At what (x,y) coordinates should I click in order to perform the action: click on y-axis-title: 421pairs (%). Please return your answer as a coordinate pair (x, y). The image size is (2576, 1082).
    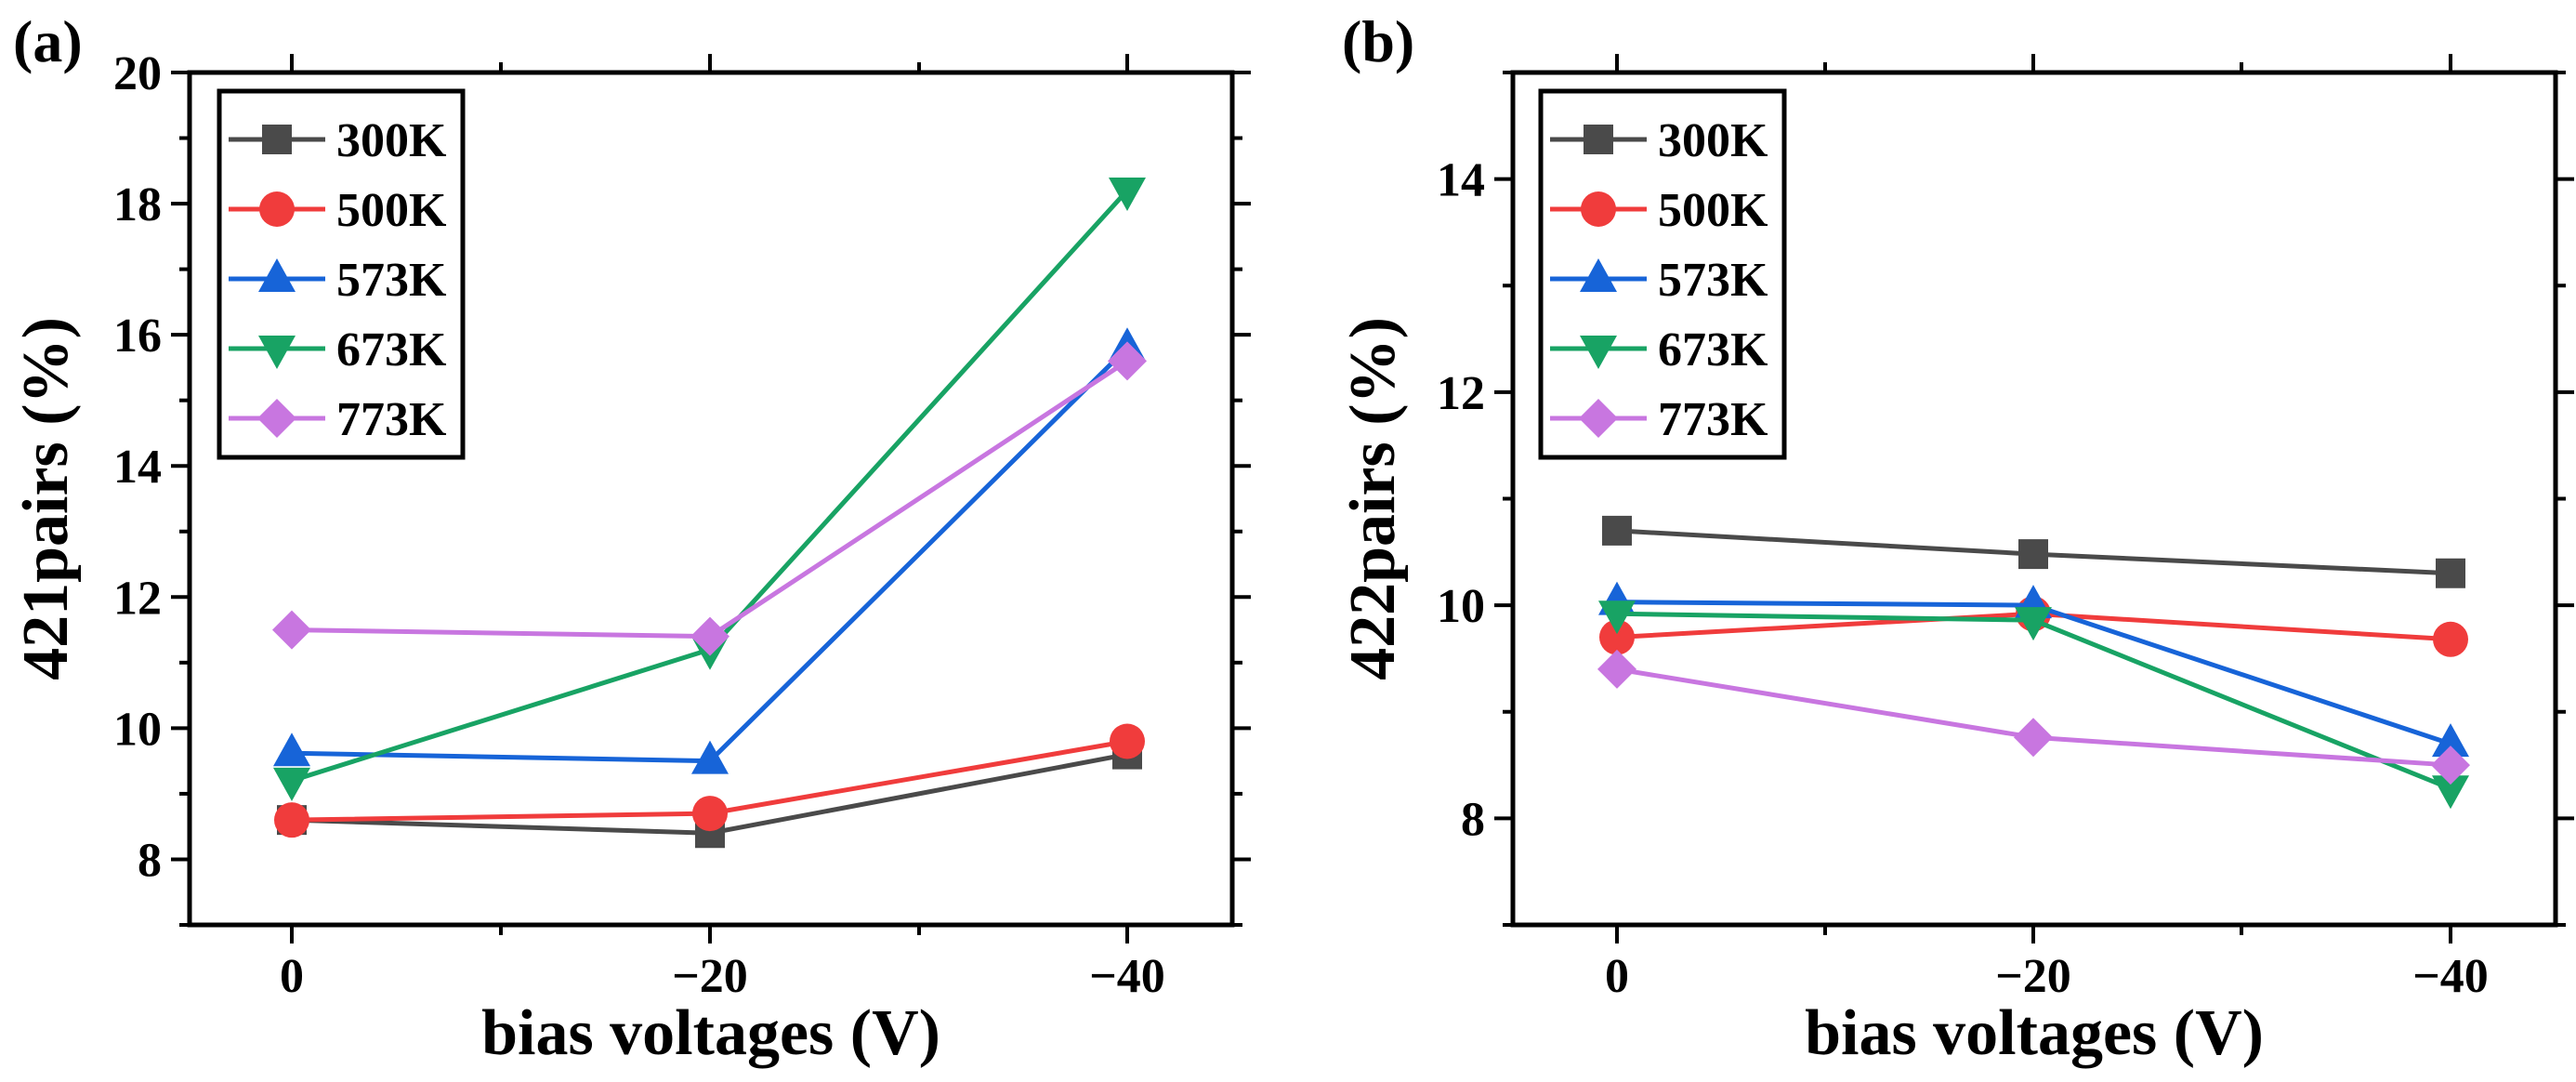
    Looking at the image, I should click on (46, 498).